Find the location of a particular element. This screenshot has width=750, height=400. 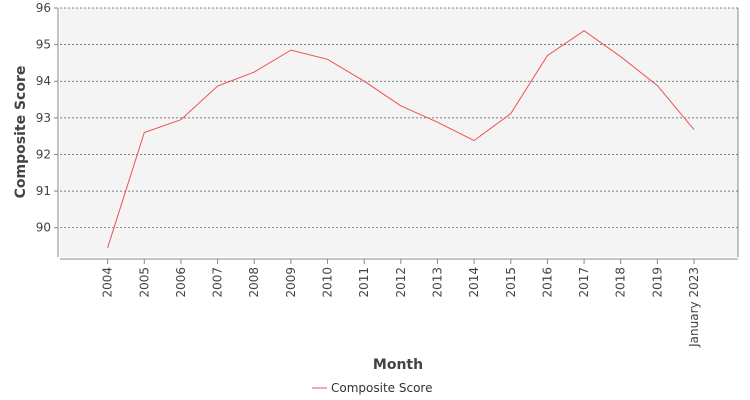

x-tick-label: 2010 is located at coordinates (328, 282).